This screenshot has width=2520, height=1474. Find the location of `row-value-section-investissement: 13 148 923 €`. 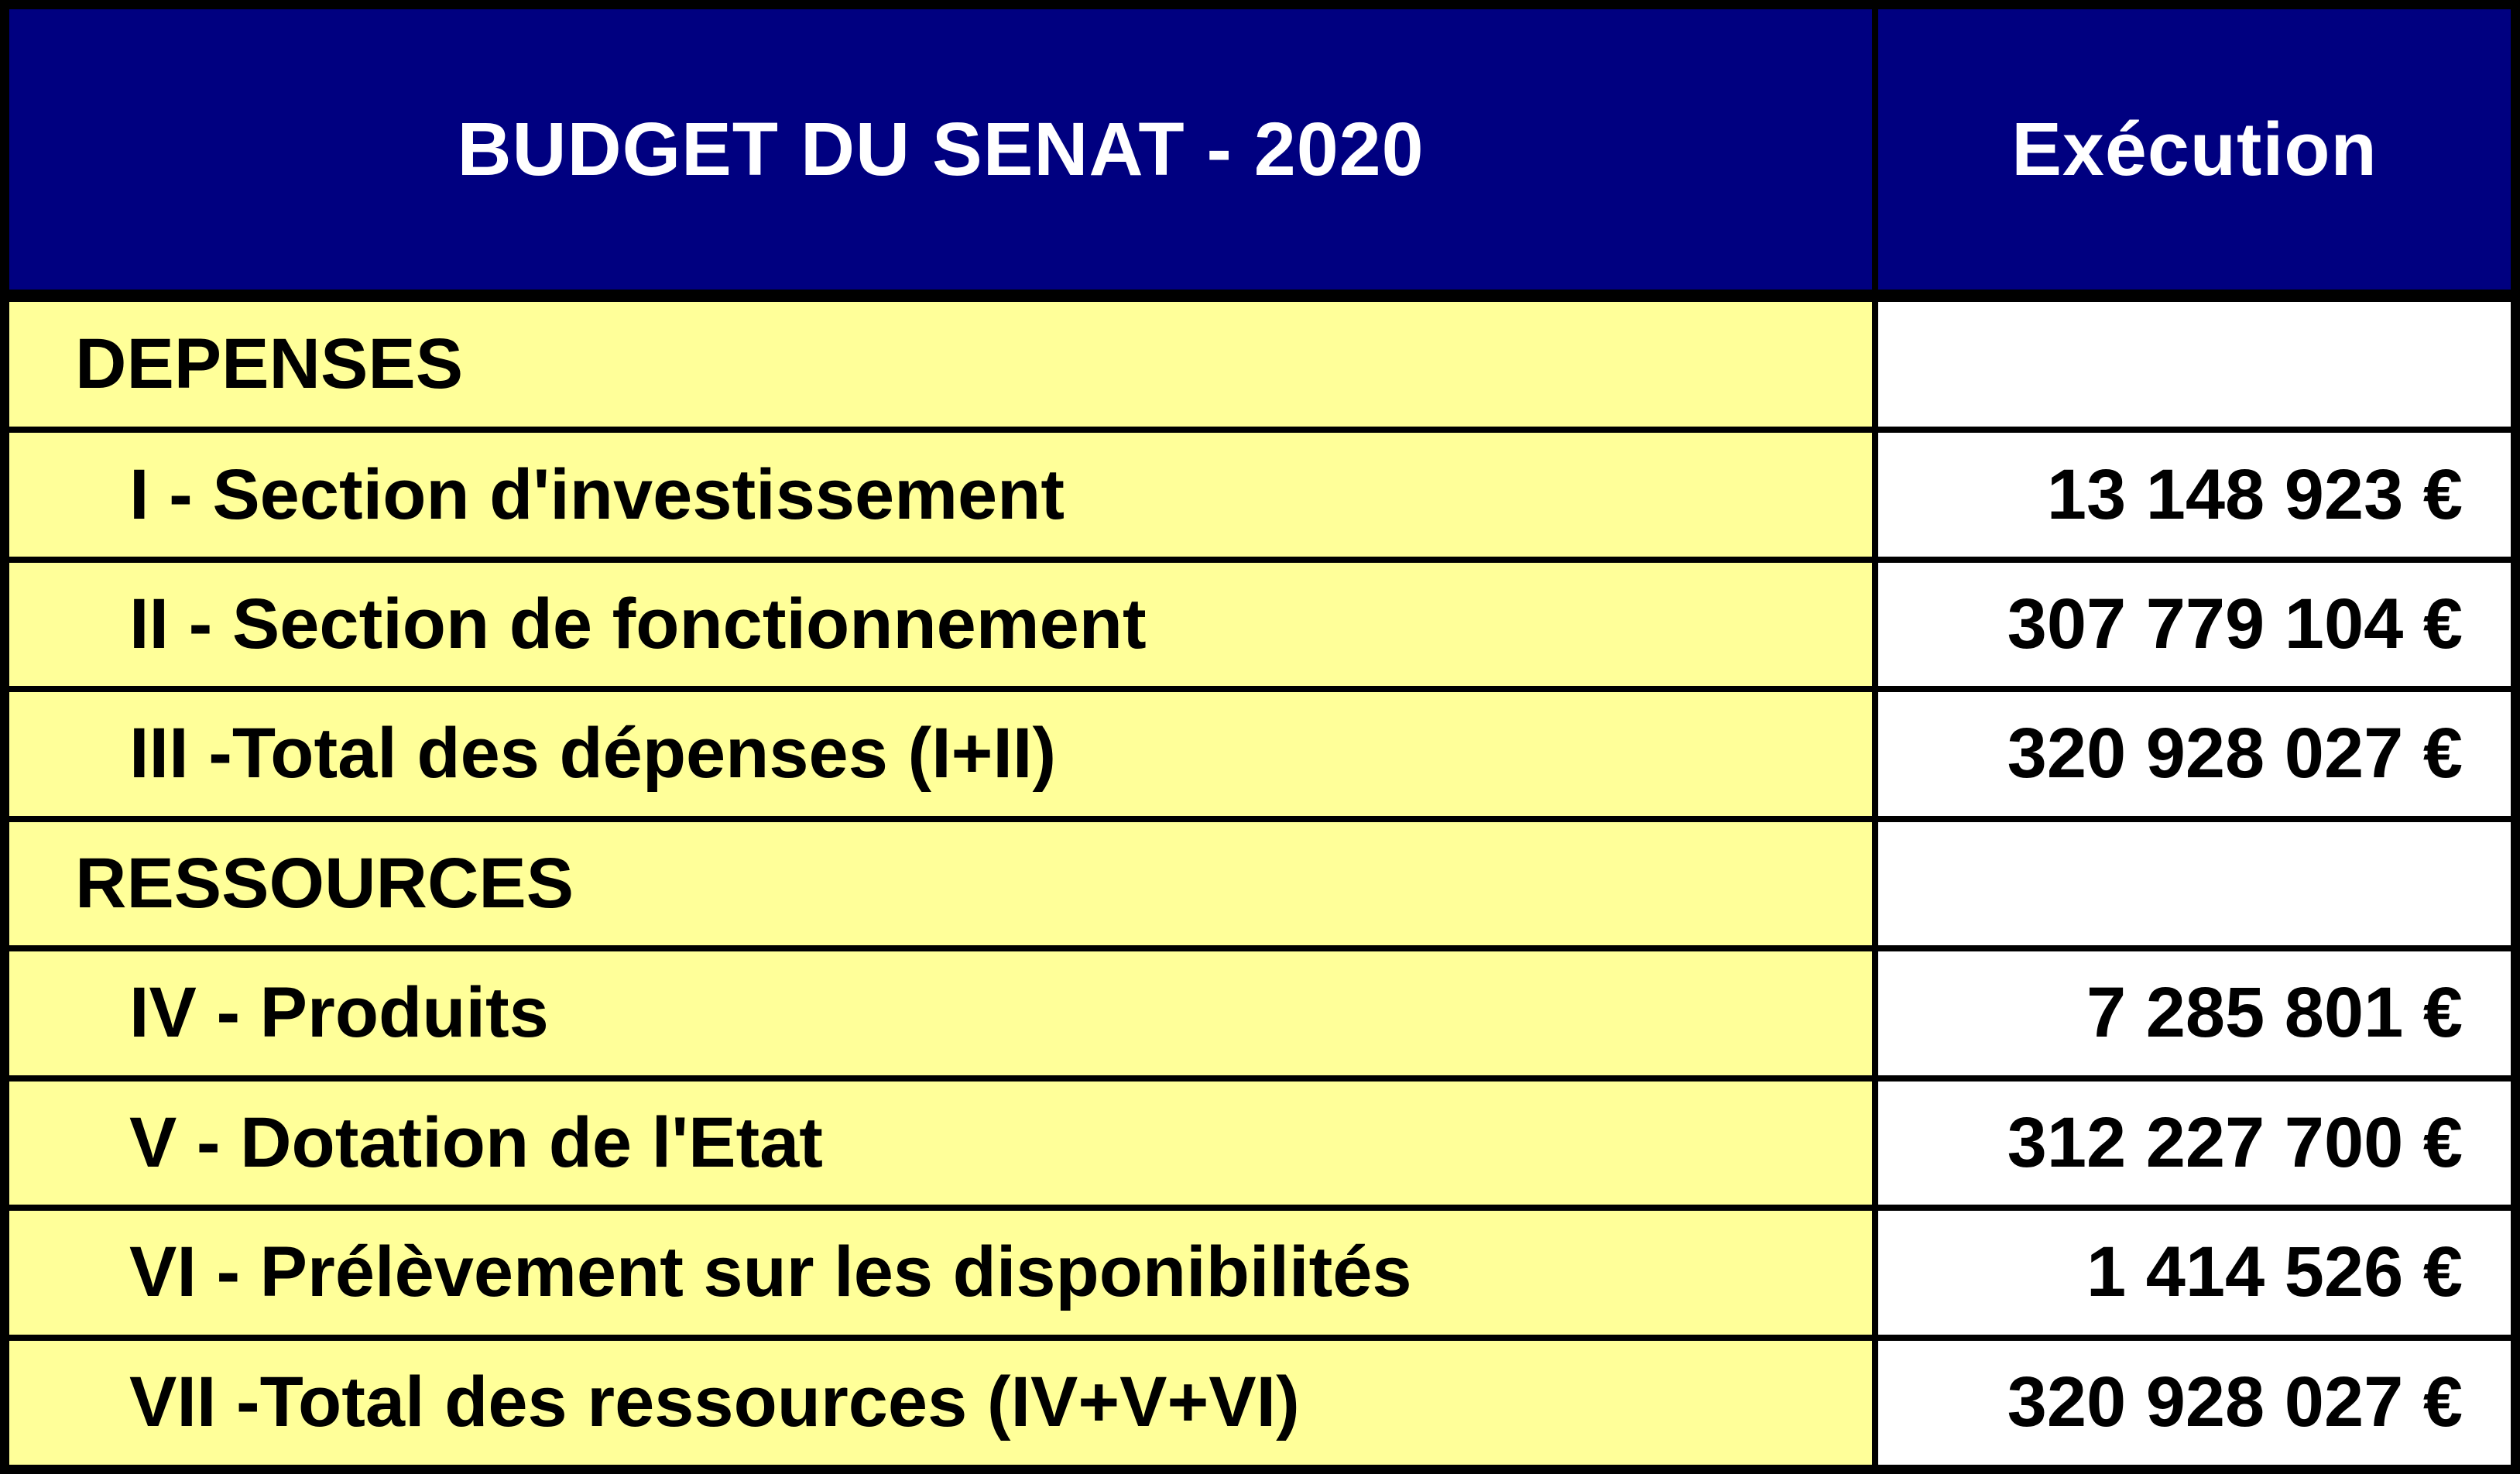

row-value-section-investissement: 13 148 923 € is located at coordinates (2195, 495).